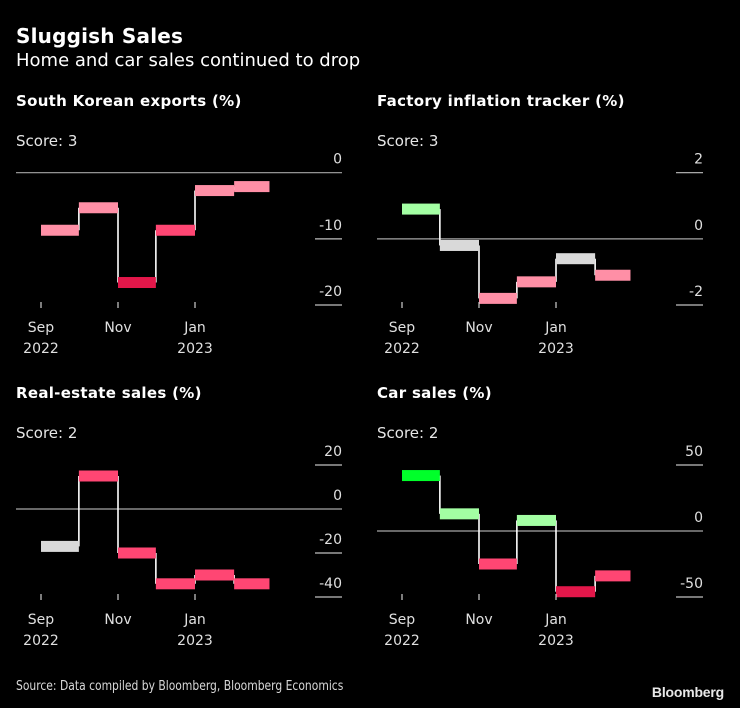 This screenshot has height=708, width=740. I want to click on y-tick-label: -40, so click(330, 584).